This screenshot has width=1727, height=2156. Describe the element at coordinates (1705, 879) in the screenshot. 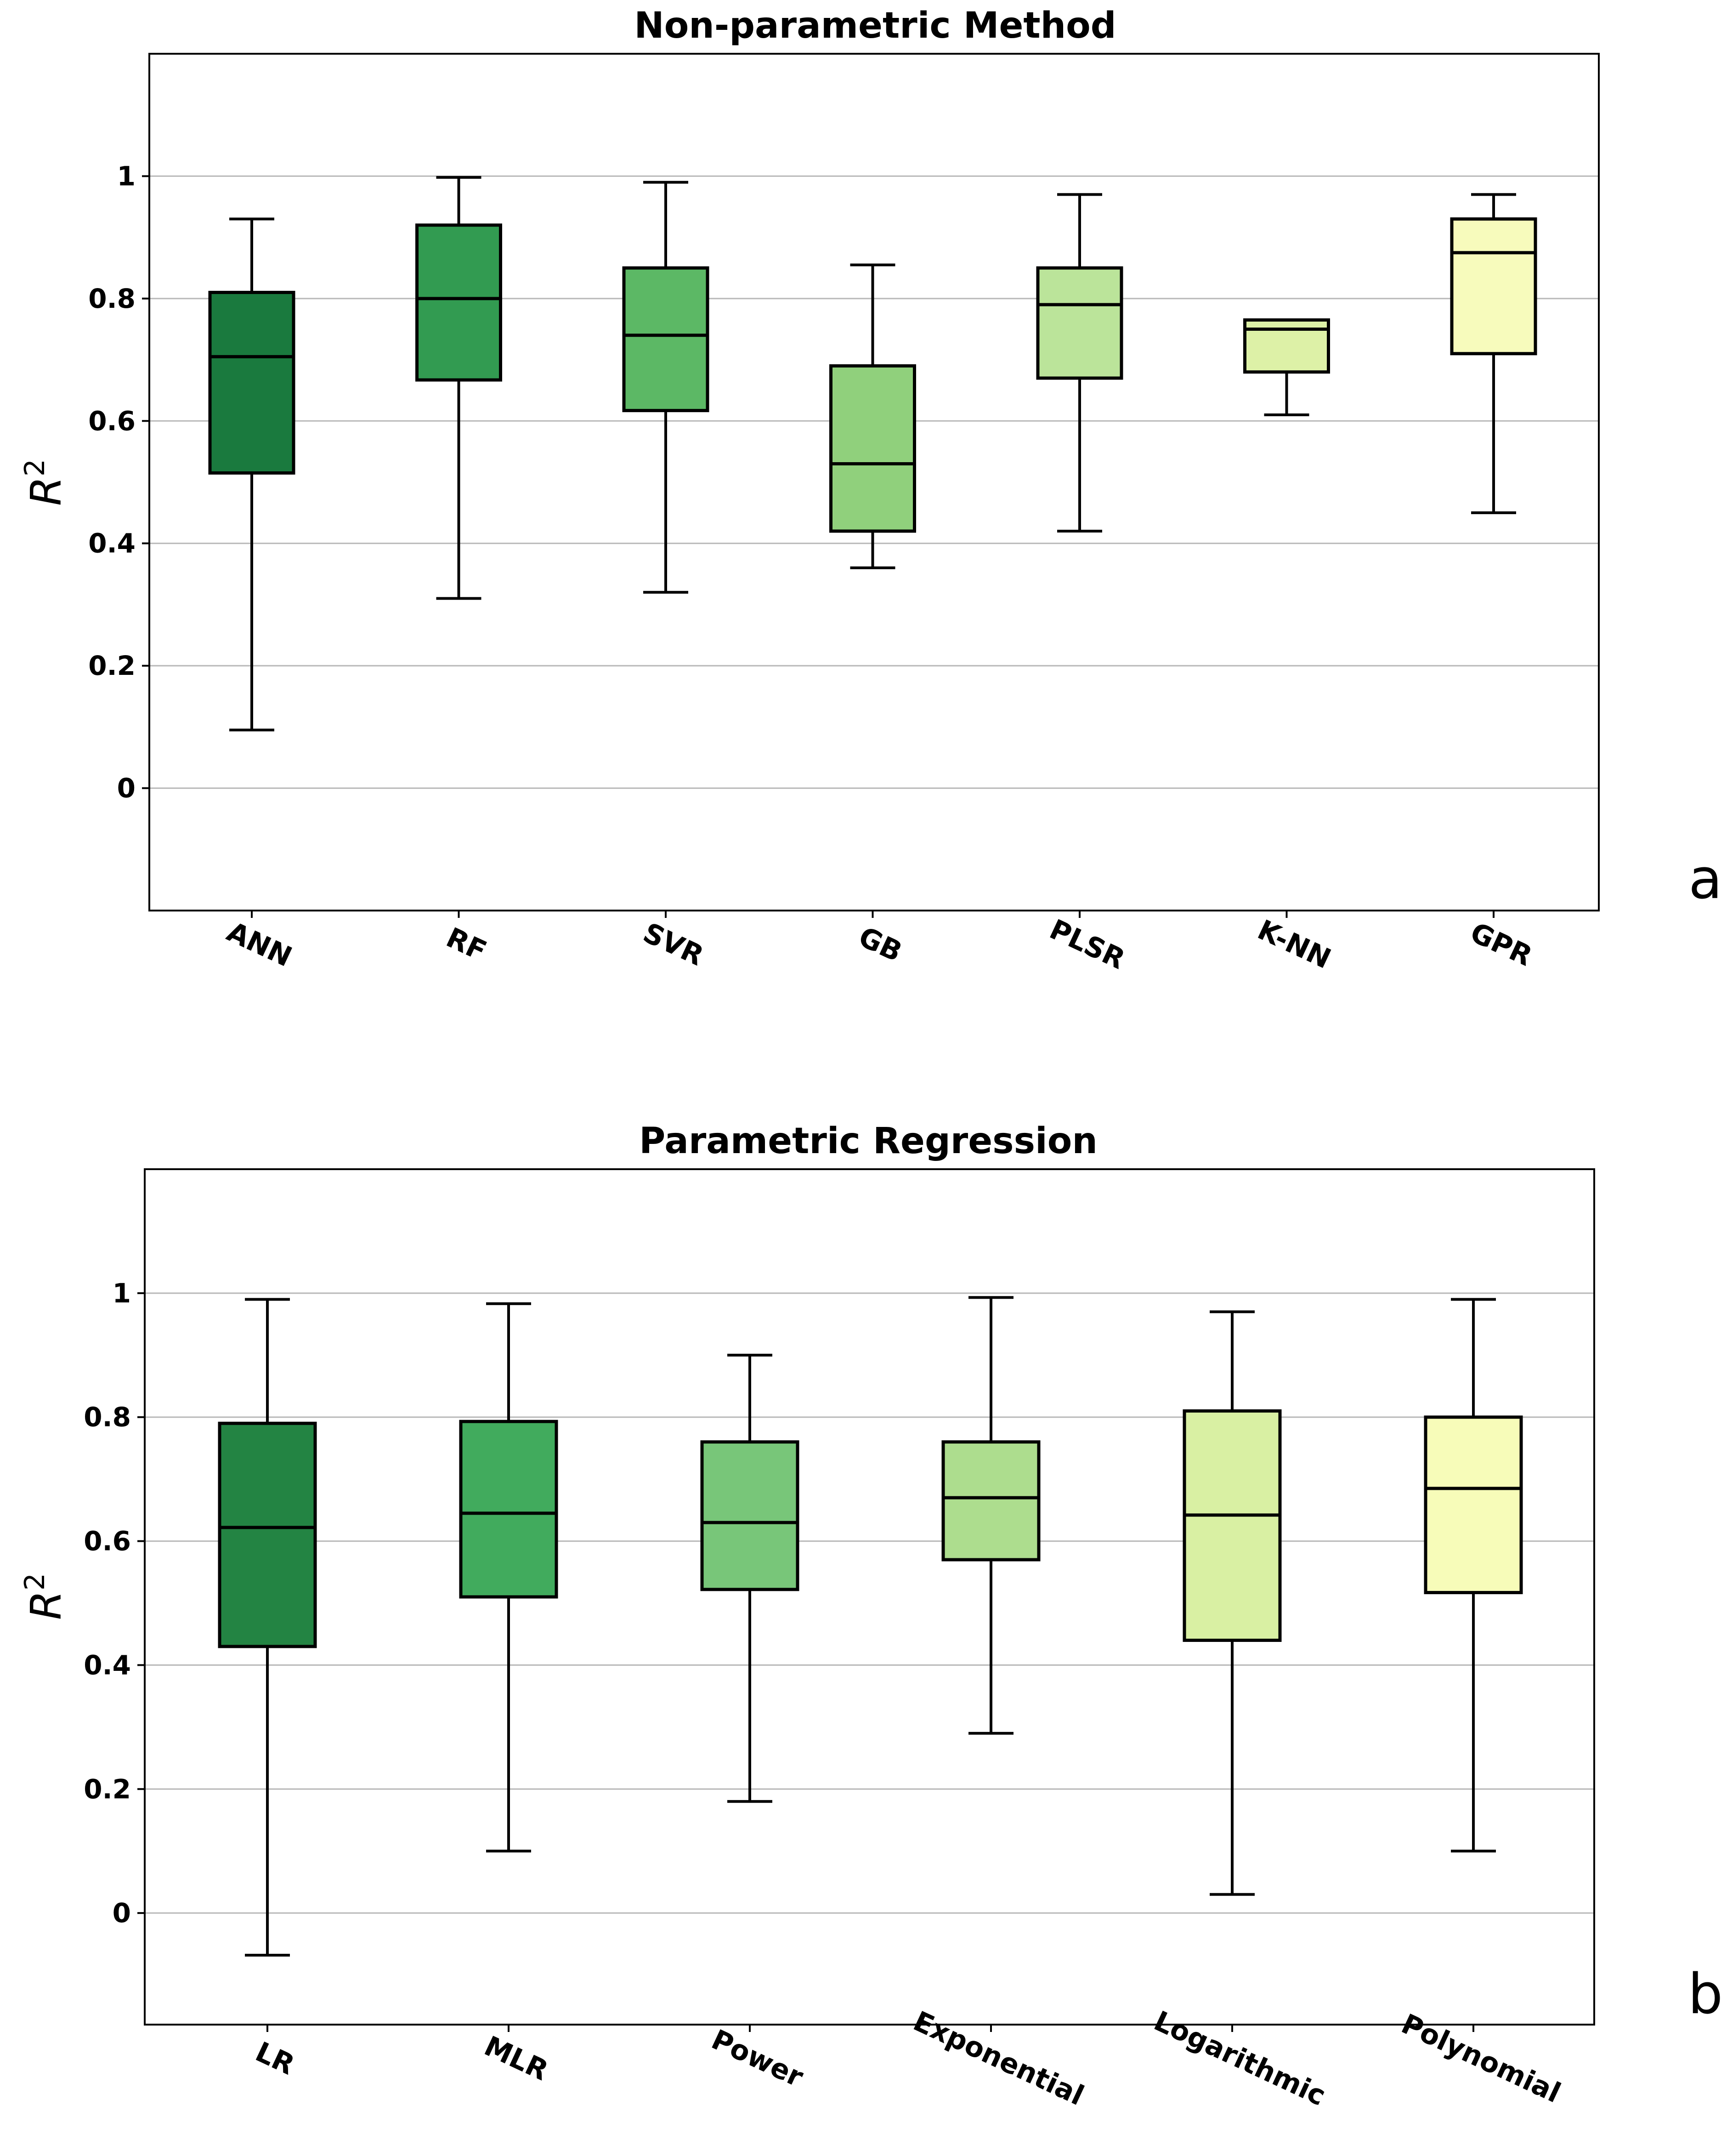

I see `panel-a-letter: a` at that location.